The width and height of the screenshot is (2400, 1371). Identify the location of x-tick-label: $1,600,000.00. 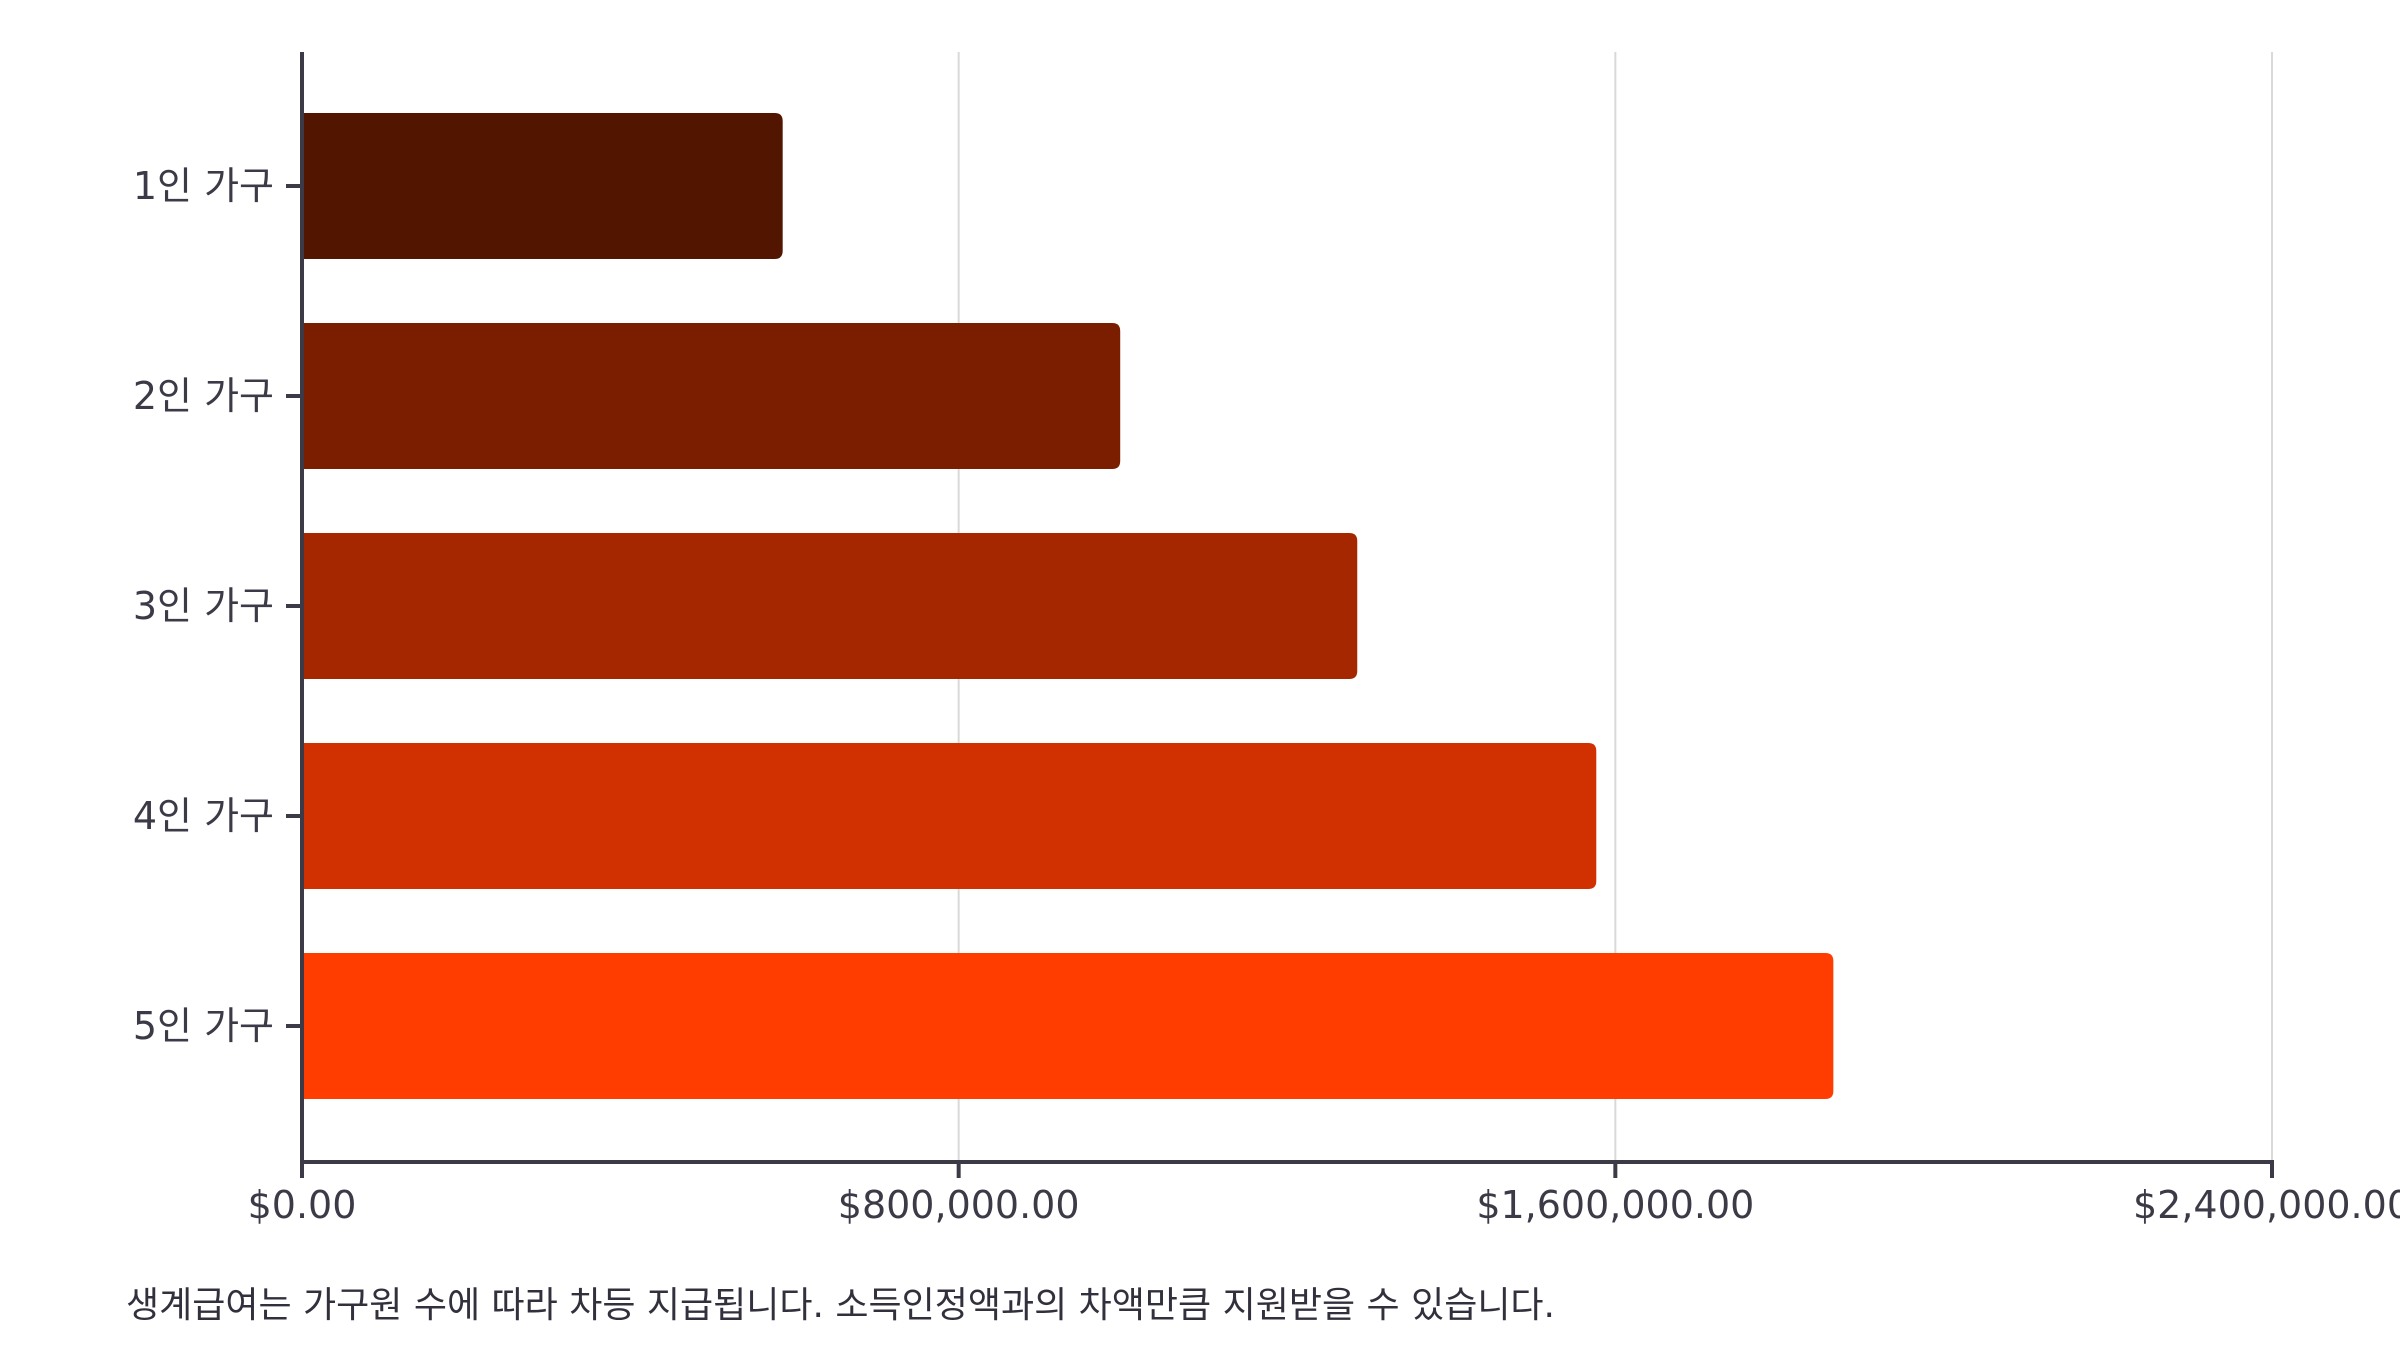
(1615, 1205).